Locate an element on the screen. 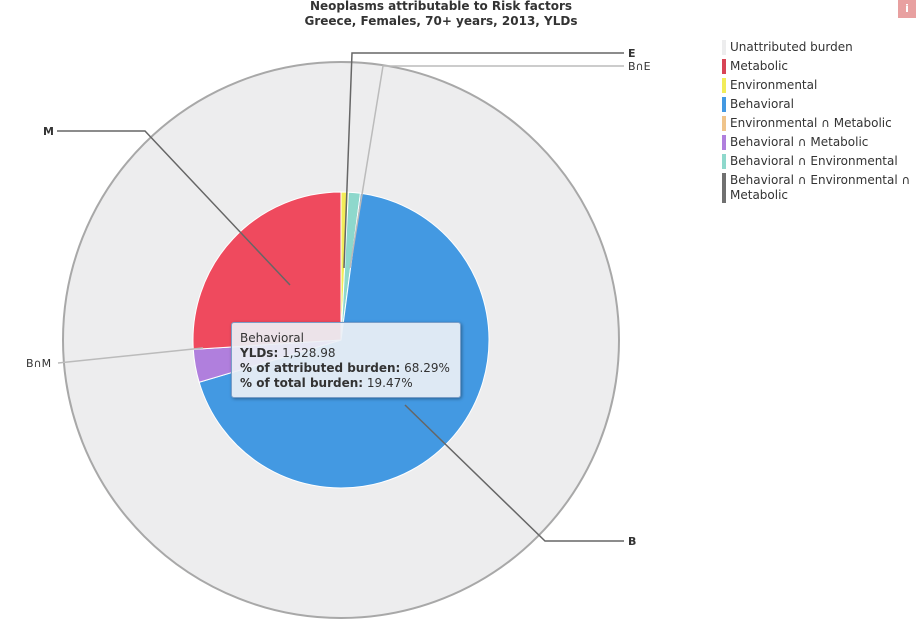 The image size is (916, 637). tooltip-attr-row: % of attributed burden: 68.29% is located at coordinates (346, 368).